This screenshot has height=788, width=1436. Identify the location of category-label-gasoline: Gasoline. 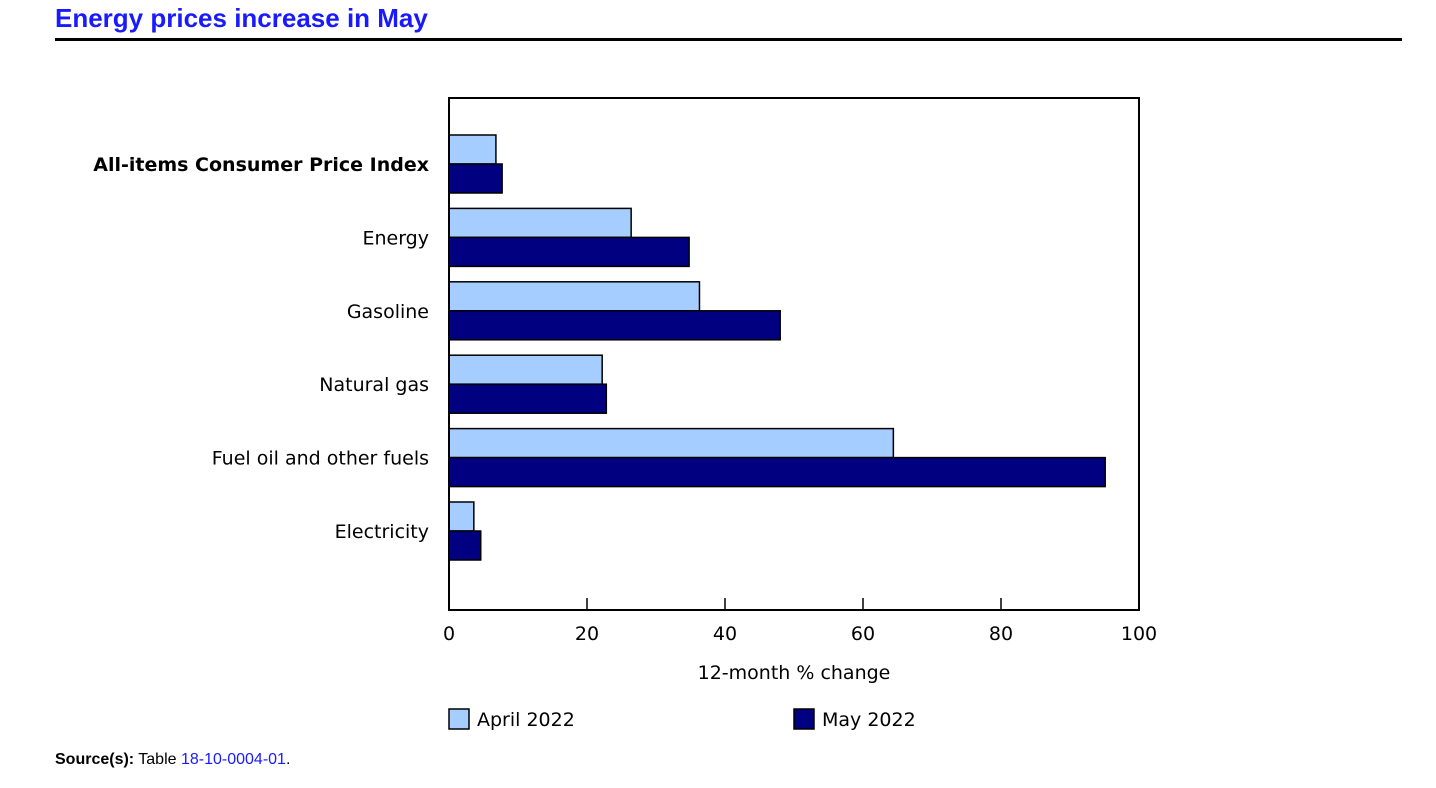
(388, 312).